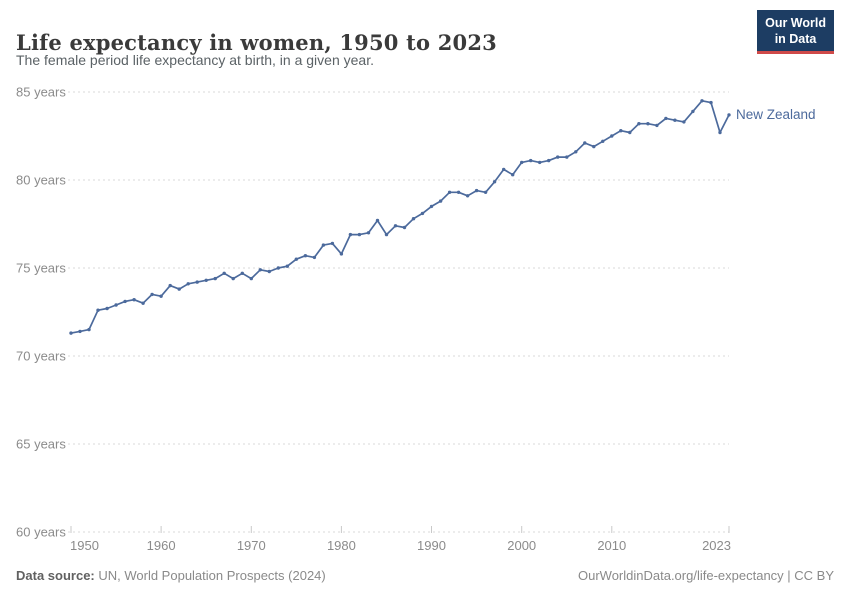  Describe the element at coordinates (41, 268) in the screenshot. I see `y-axis-label: 75 years` at that location.